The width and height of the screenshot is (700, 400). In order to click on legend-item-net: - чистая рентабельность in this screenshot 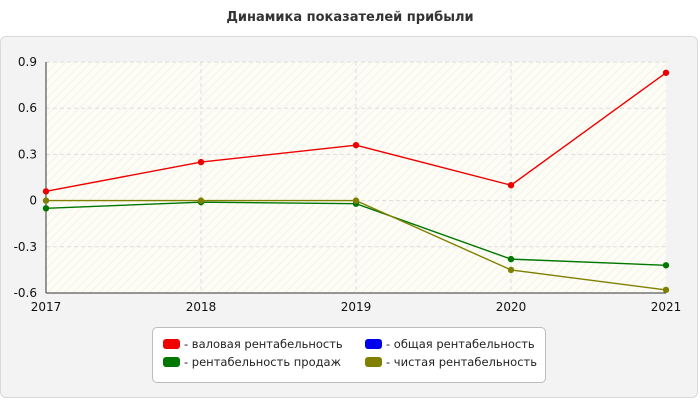, I will do `click(451, 362)`.